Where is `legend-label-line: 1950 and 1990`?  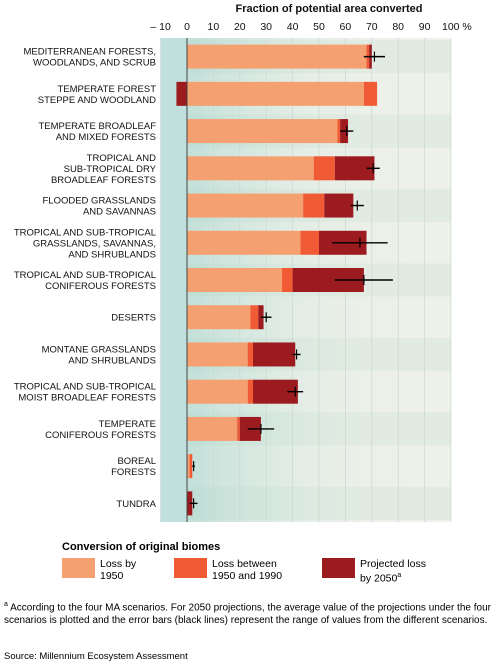
legend-label-line: 1950 and 1990 is located at coordinates (247, 576).